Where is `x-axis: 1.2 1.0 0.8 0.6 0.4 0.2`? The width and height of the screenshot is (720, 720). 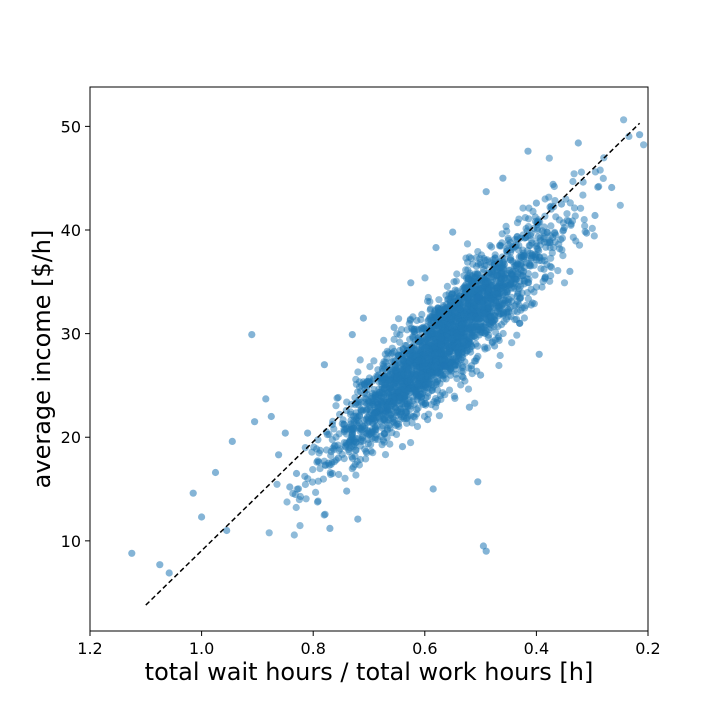 x-axis: 1.2 1.0 0.8 0.6 0.4 0.2 is located at coordinates (369, 644).